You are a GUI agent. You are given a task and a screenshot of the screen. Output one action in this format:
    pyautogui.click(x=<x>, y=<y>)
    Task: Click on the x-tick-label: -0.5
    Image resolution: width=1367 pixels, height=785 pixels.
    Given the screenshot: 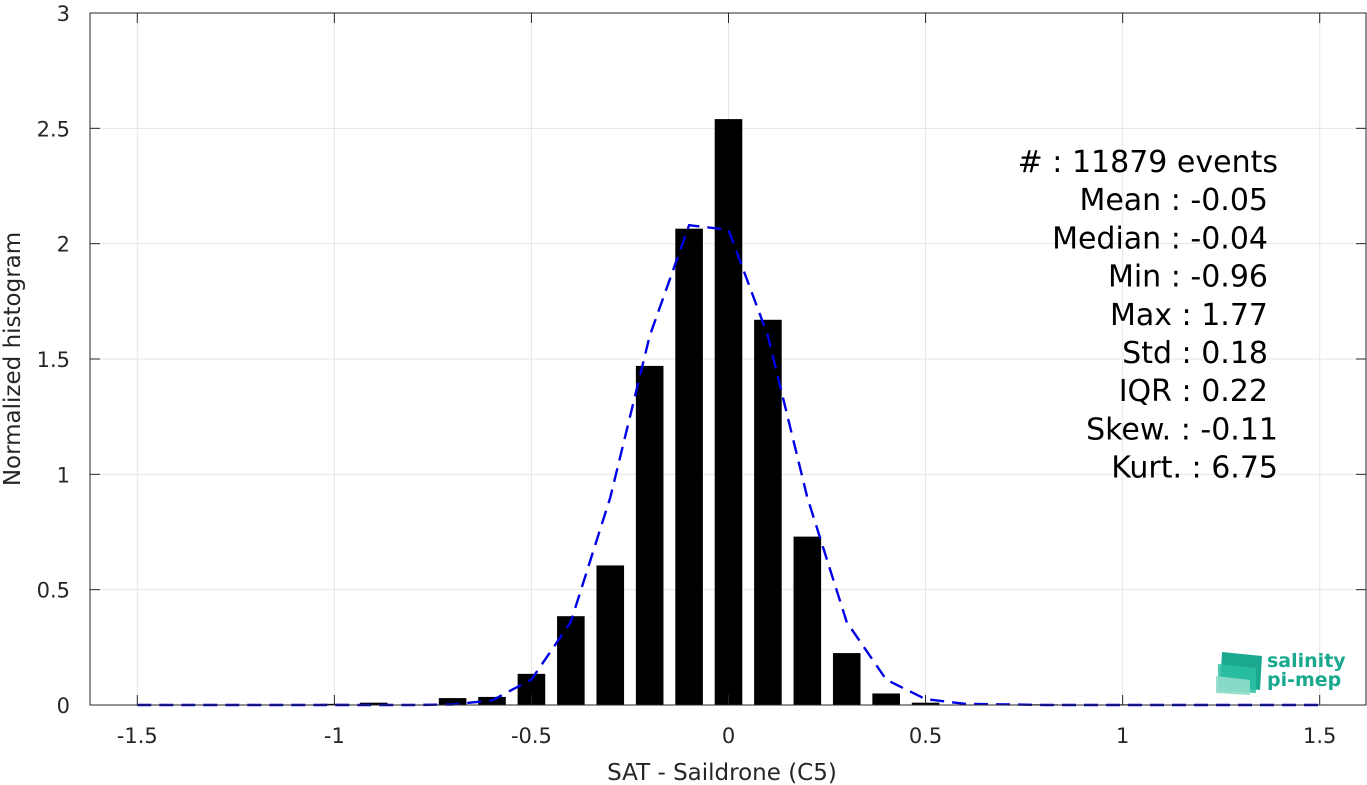 What is the action you would take?
    pyautogui.click(x=531, y=736)
    